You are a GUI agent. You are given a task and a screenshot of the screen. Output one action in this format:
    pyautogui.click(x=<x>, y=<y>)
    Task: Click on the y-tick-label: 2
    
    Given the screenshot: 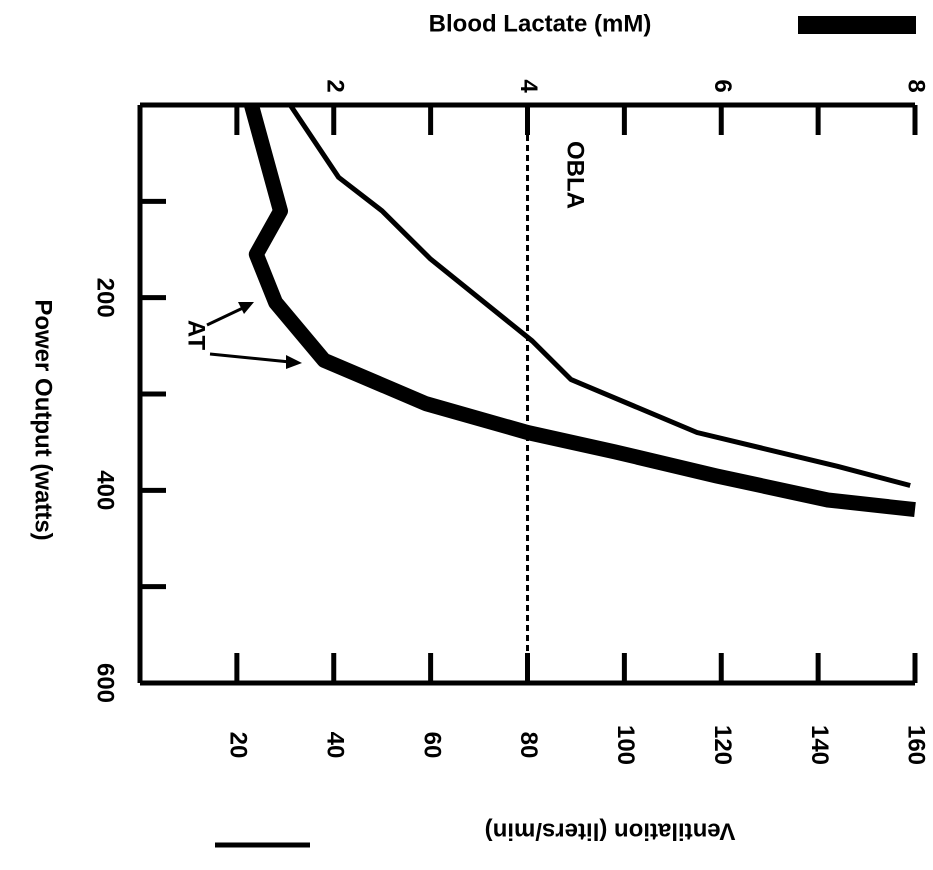 What is the action you would take?
    pyautogui.click(x=334, y=85)
    